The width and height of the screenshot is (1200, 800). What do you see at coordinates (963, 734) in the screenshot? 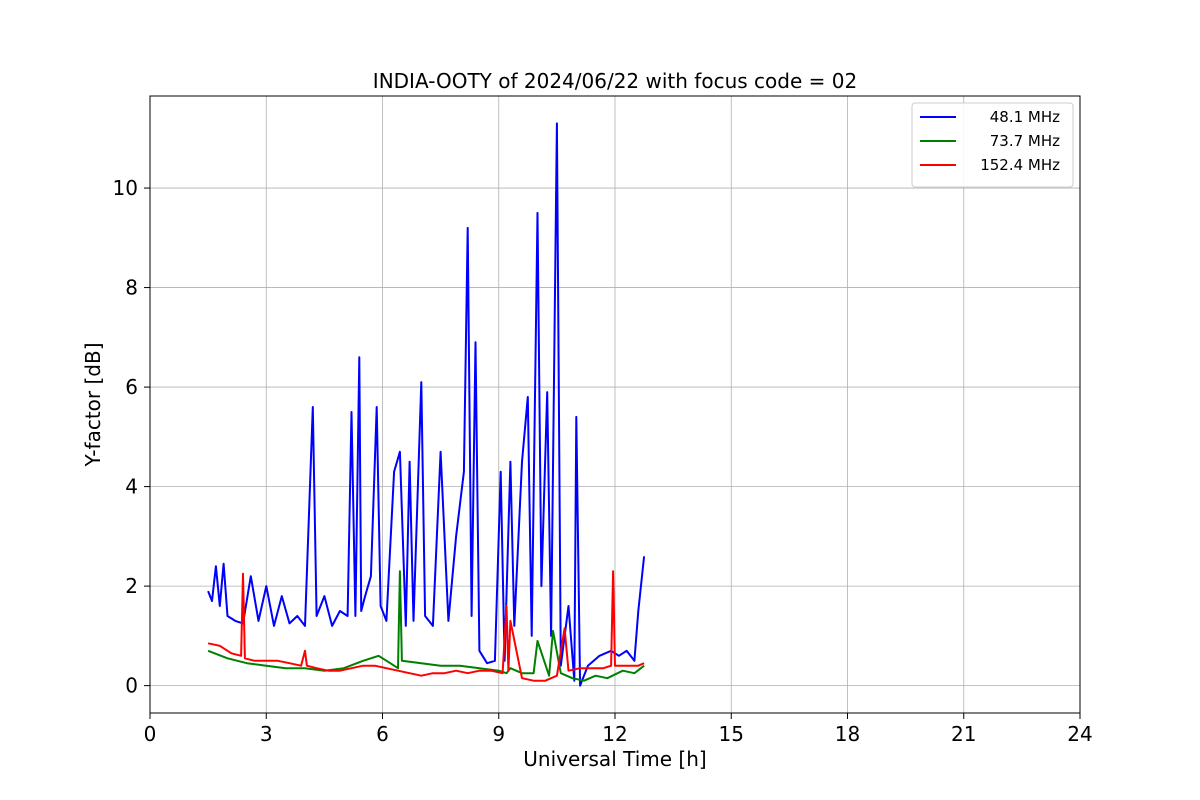
I see `x-tick-label: 21` at bounding box center [963, 734].